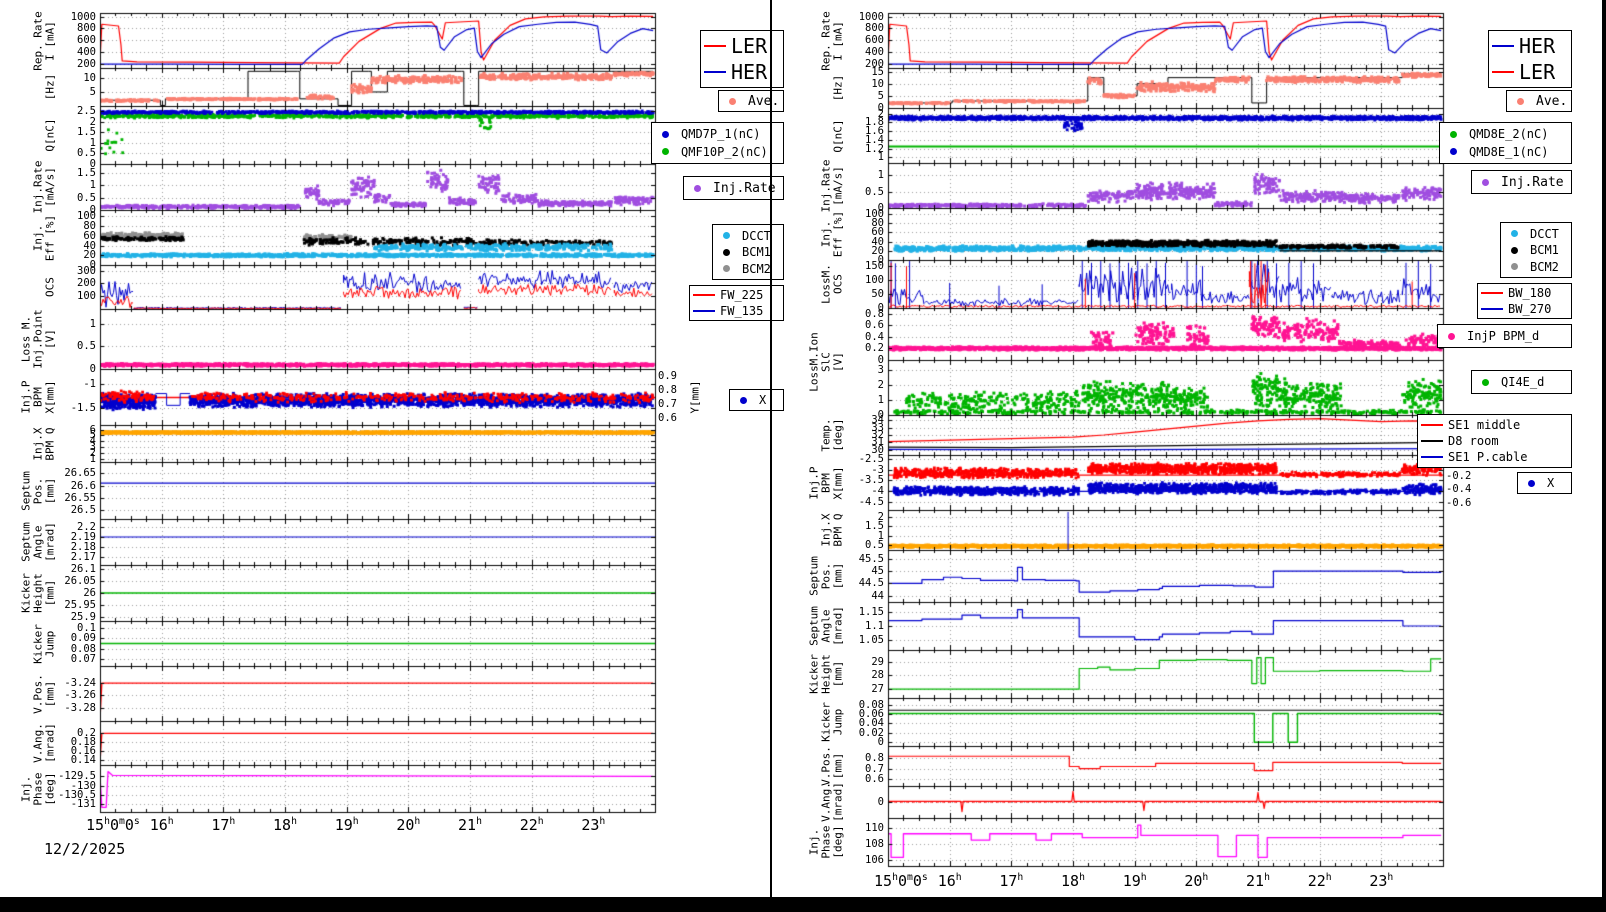 This screenshot has width=1606, height=912. I want to click on row-label: [mm], so click(50, 593).